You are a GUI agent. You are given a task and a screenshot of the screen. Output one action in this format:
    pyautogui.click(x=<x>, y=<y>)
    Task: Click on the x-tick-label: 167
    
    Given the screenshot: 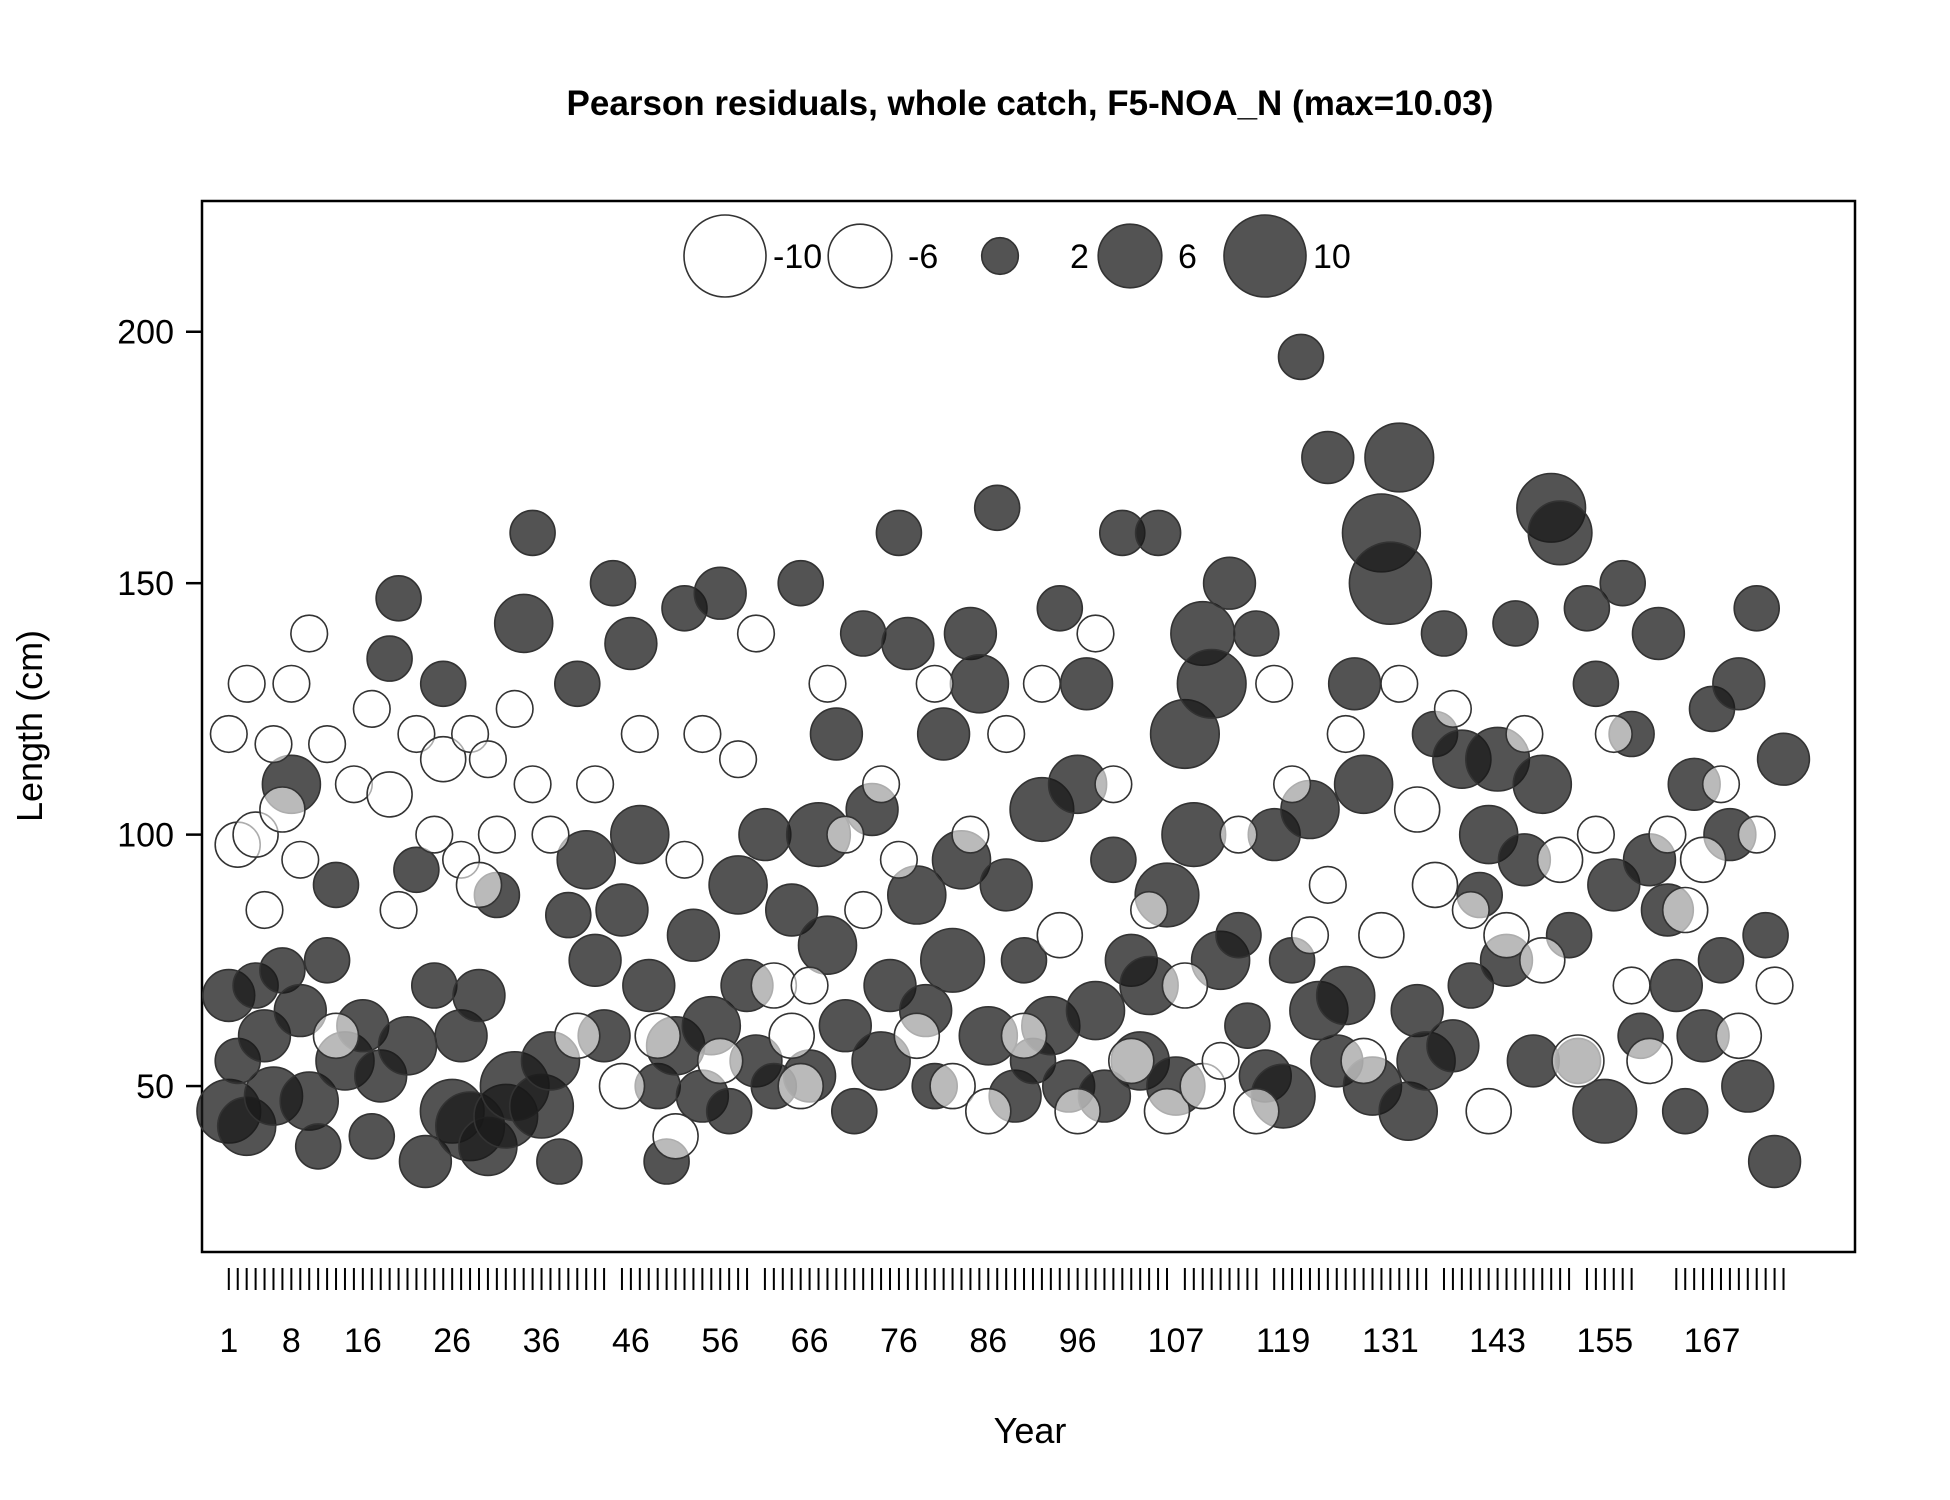 What is the action you would take?
    pyautogui.click(x=1712, y=1341)
    